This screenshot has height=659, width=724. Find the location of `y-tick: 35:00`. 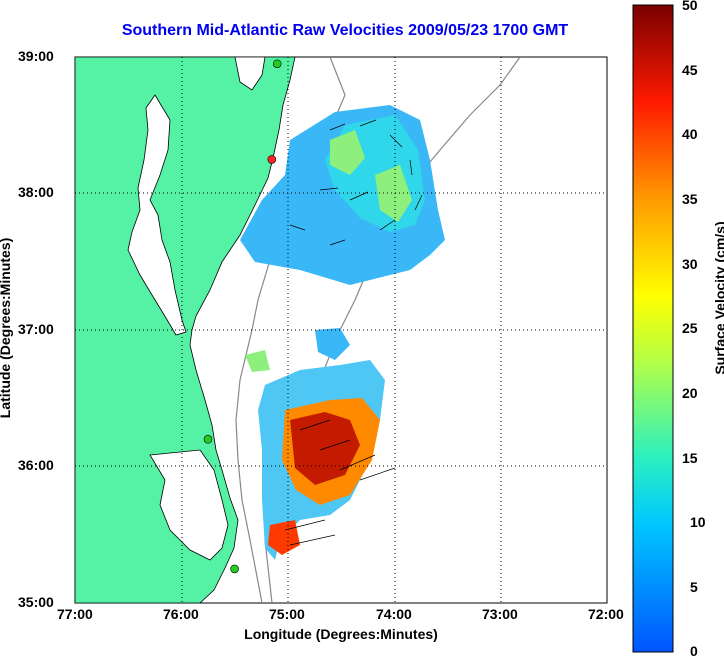

y-tick: 35:00 is located at coordinates (36, 602).